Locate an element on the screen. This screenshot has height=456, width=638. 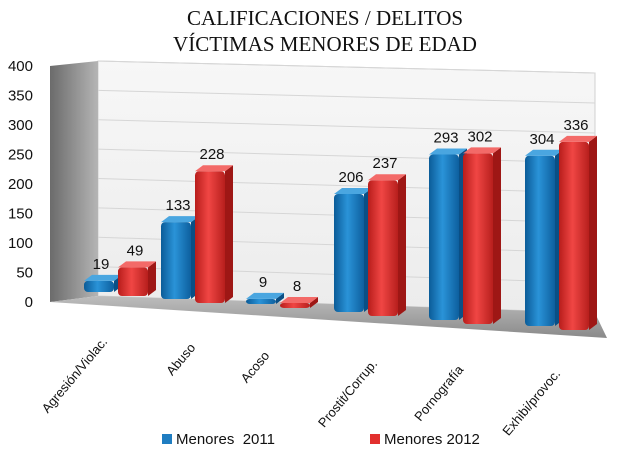
bar-exhibi-provoc-menores-2011: 304 is located at coordinates (544, 228).